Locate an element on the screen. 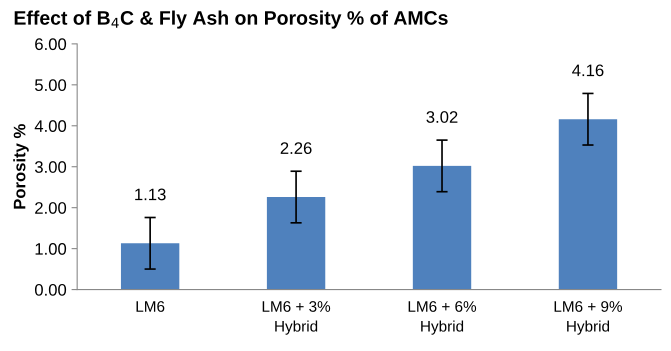 The width and height of the screenshot is (671, 351). y-tick-label: 0.00 is located at coordinates (50, 290).